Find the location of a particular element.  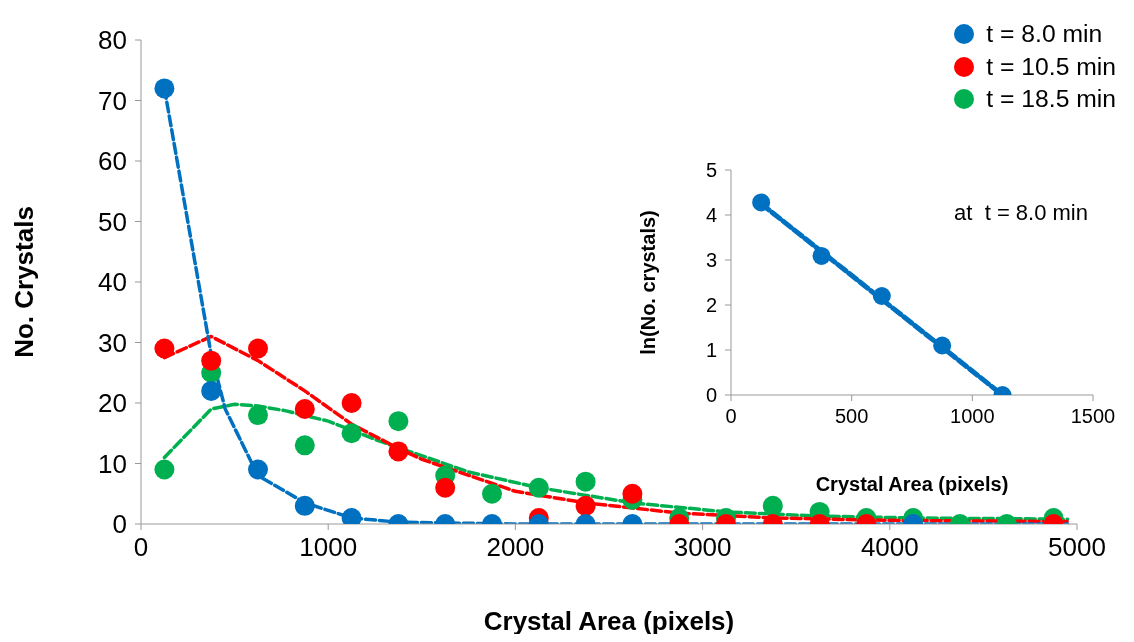

x-tick-label: 5000 is located at coordinates (1077, 547).